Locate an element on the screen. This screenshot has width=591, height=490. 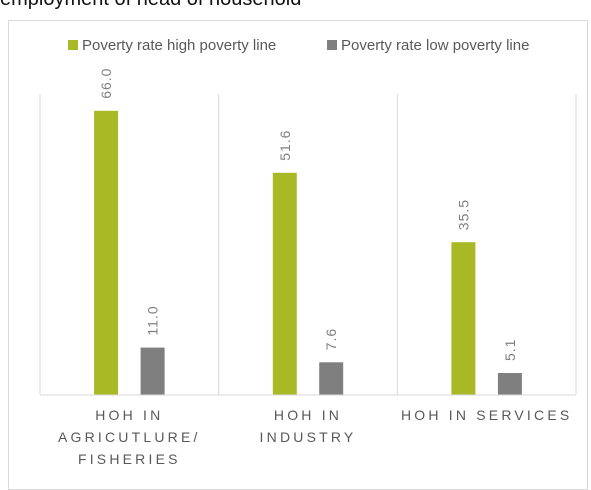
legend-swatch-high is located at coordinates (73, 45).